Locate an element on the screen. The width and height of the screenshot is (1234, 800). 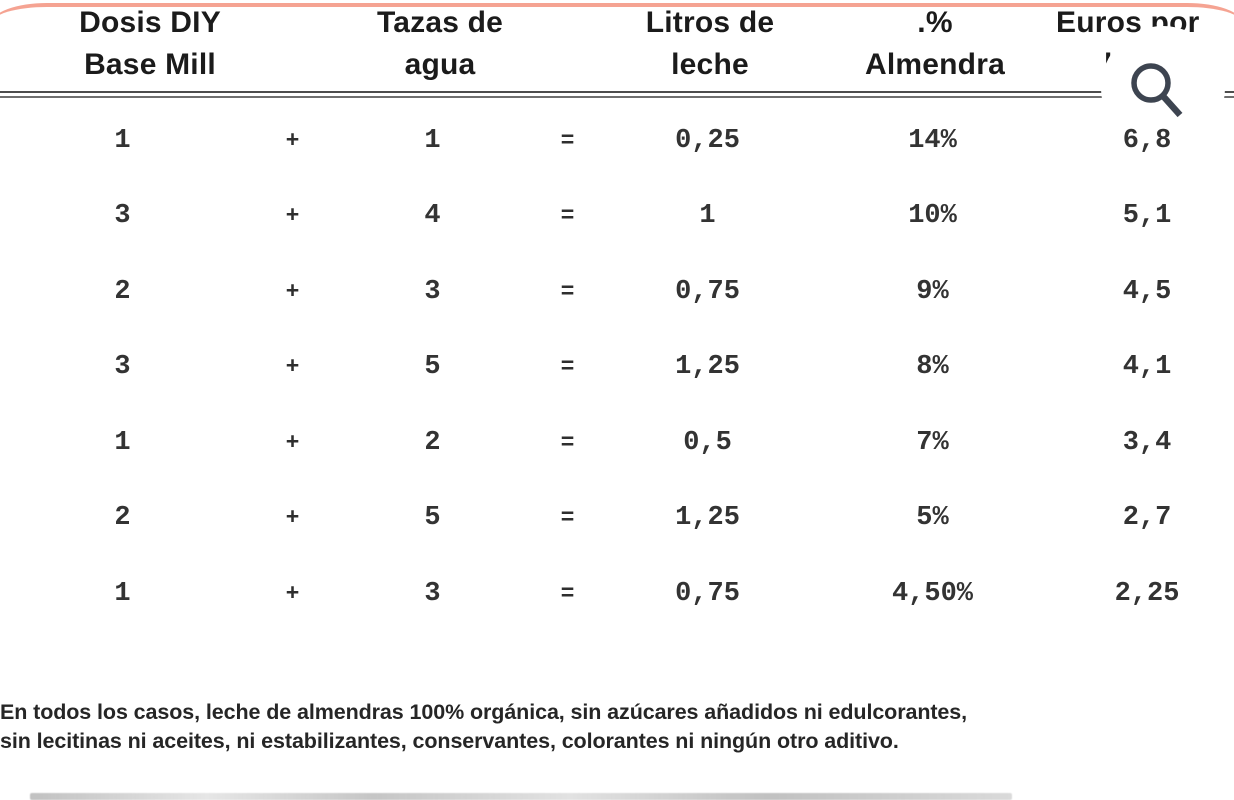
column-header-dosis-diy: Dosis DIY Base Mill is located at coordinates (150, 44).